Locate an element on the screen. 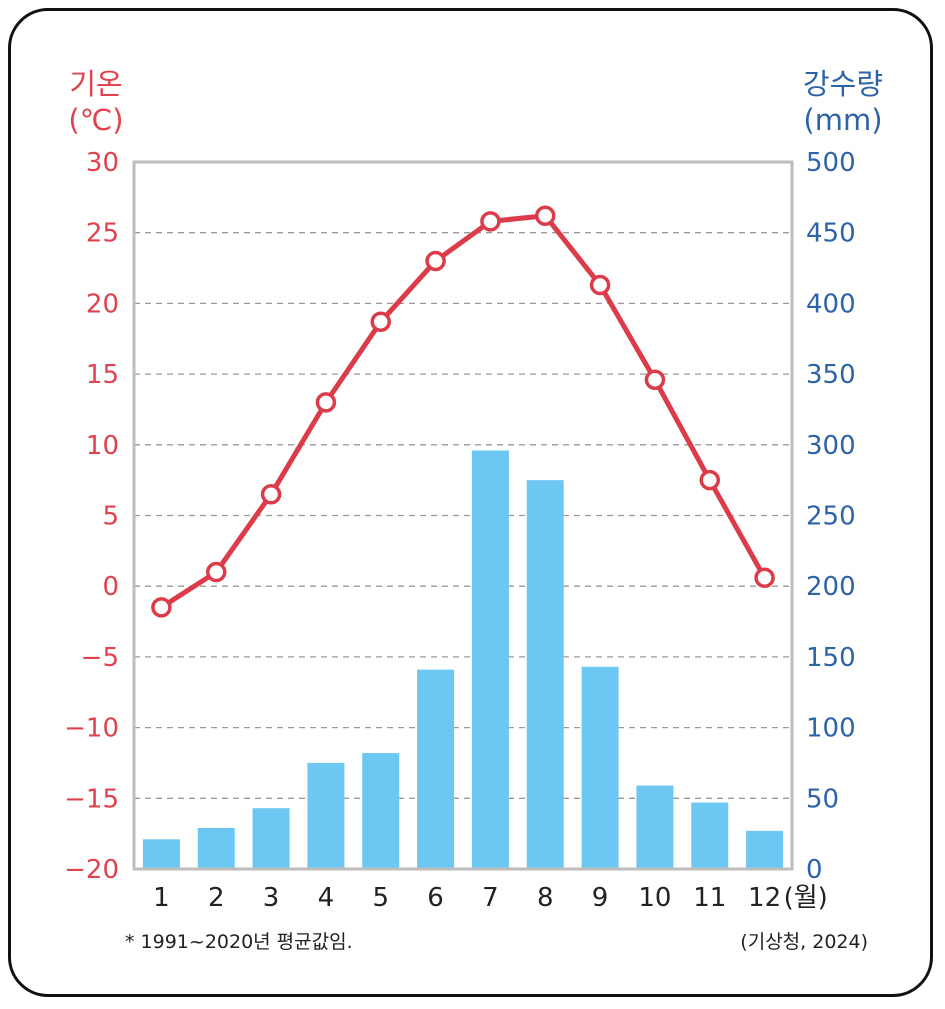  left-tick-label: 20 is located at coordinates (102, 304).